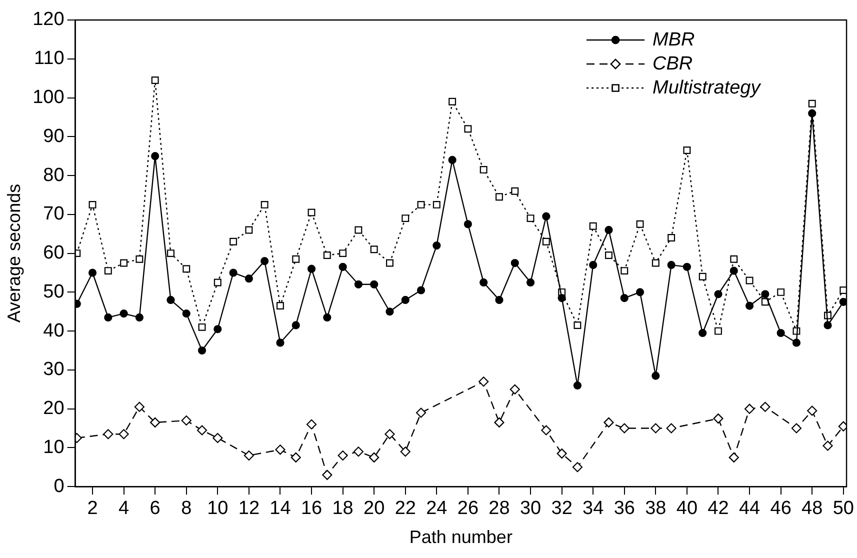  I want to click on x-tick-label: 42, so click(718, 509).